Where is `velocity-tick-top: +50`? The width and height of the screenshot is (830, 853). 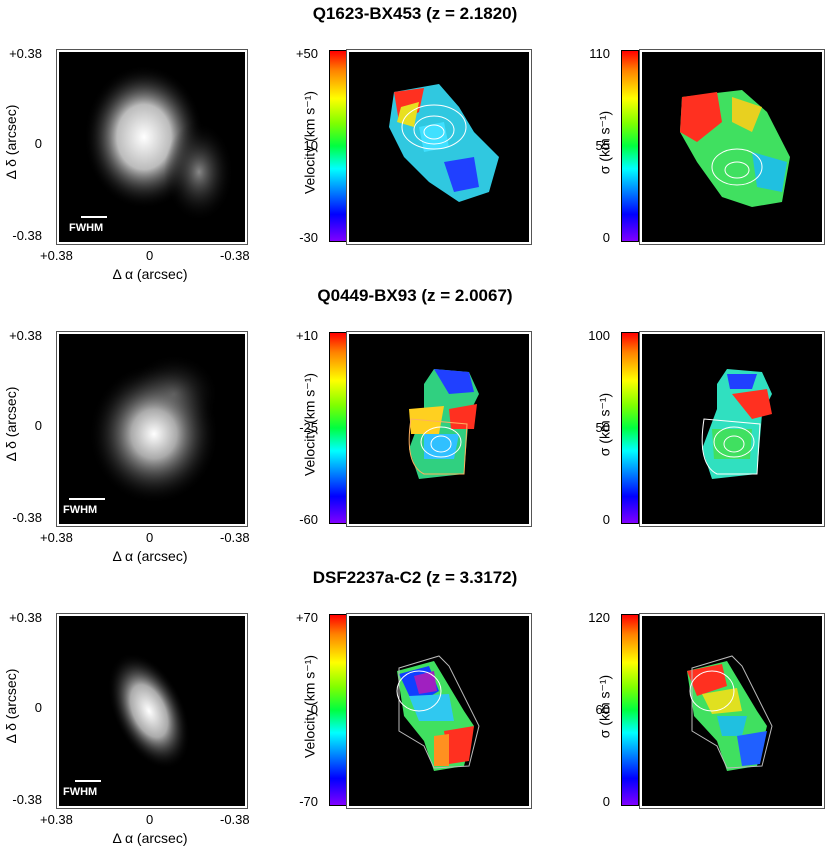
velocity-tick-top: +50 is located at coordinates (306, 53).